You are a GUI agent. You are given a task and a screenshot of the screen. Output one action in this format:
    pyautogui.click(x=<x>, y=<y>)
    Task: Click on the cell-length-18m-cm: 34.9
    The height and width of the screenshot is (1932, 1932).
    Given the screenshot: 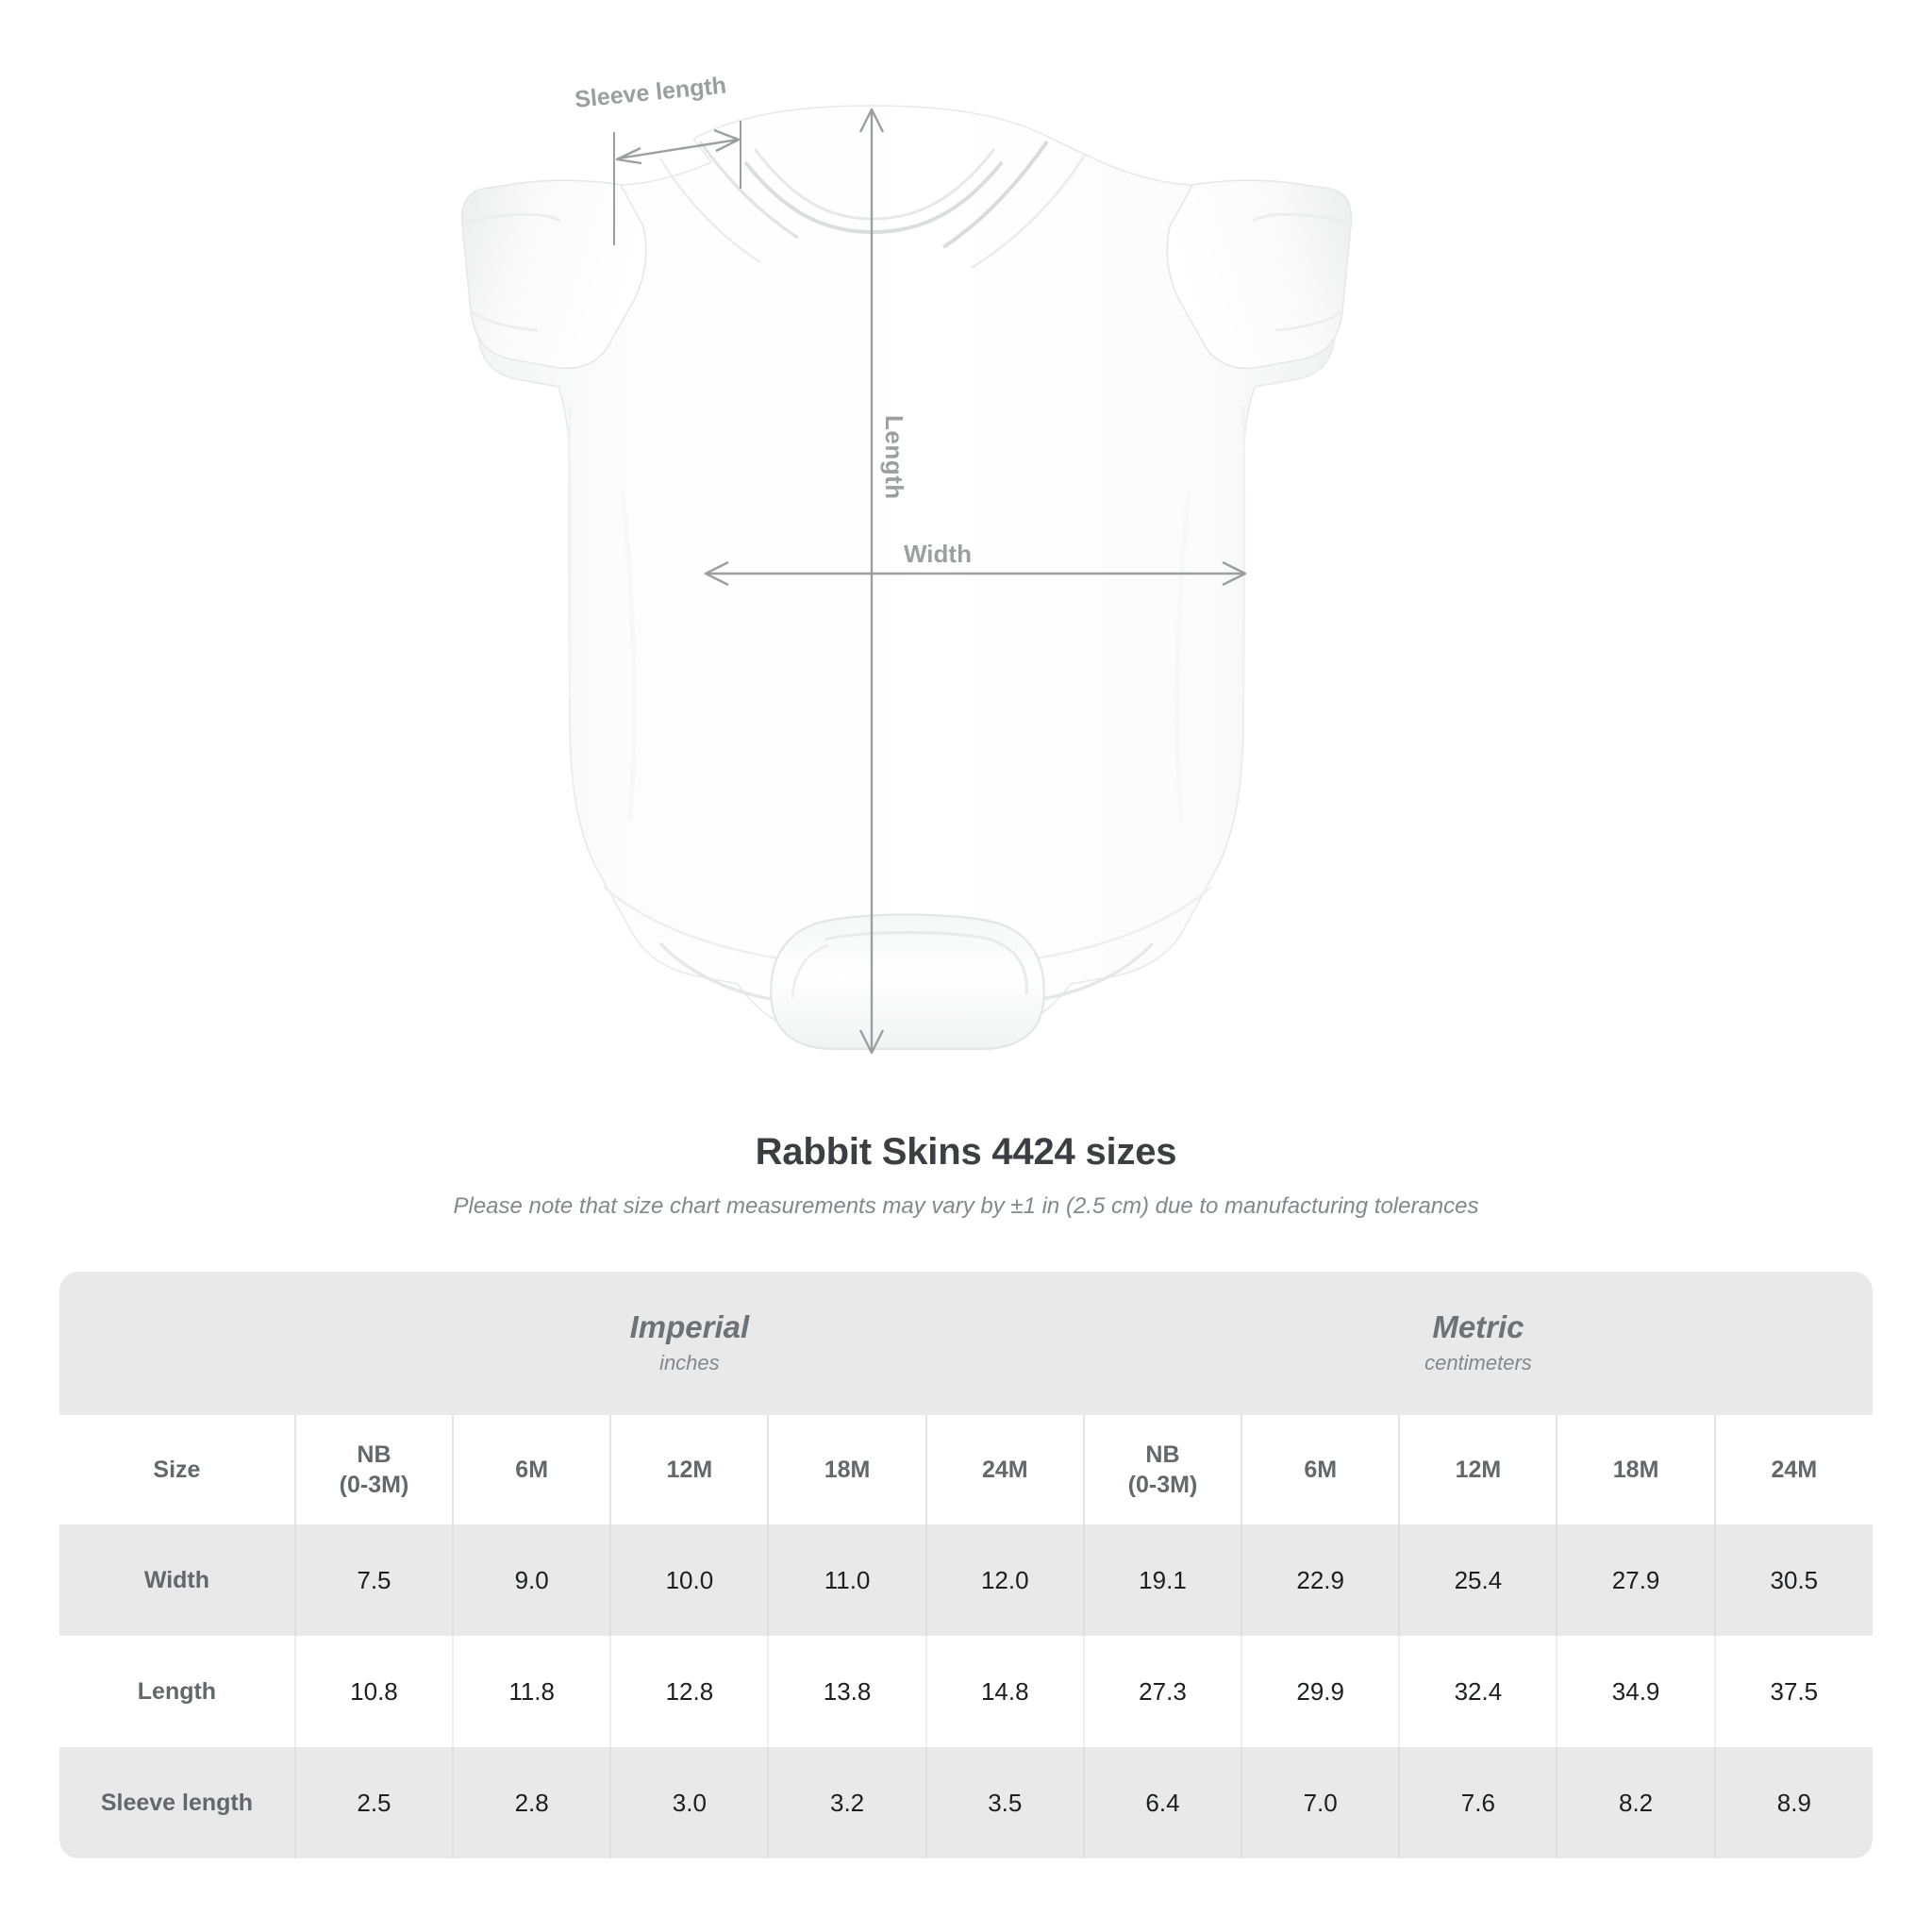 What is the action you would take?
    pyautogui.click(x=1635, y=1692)
    